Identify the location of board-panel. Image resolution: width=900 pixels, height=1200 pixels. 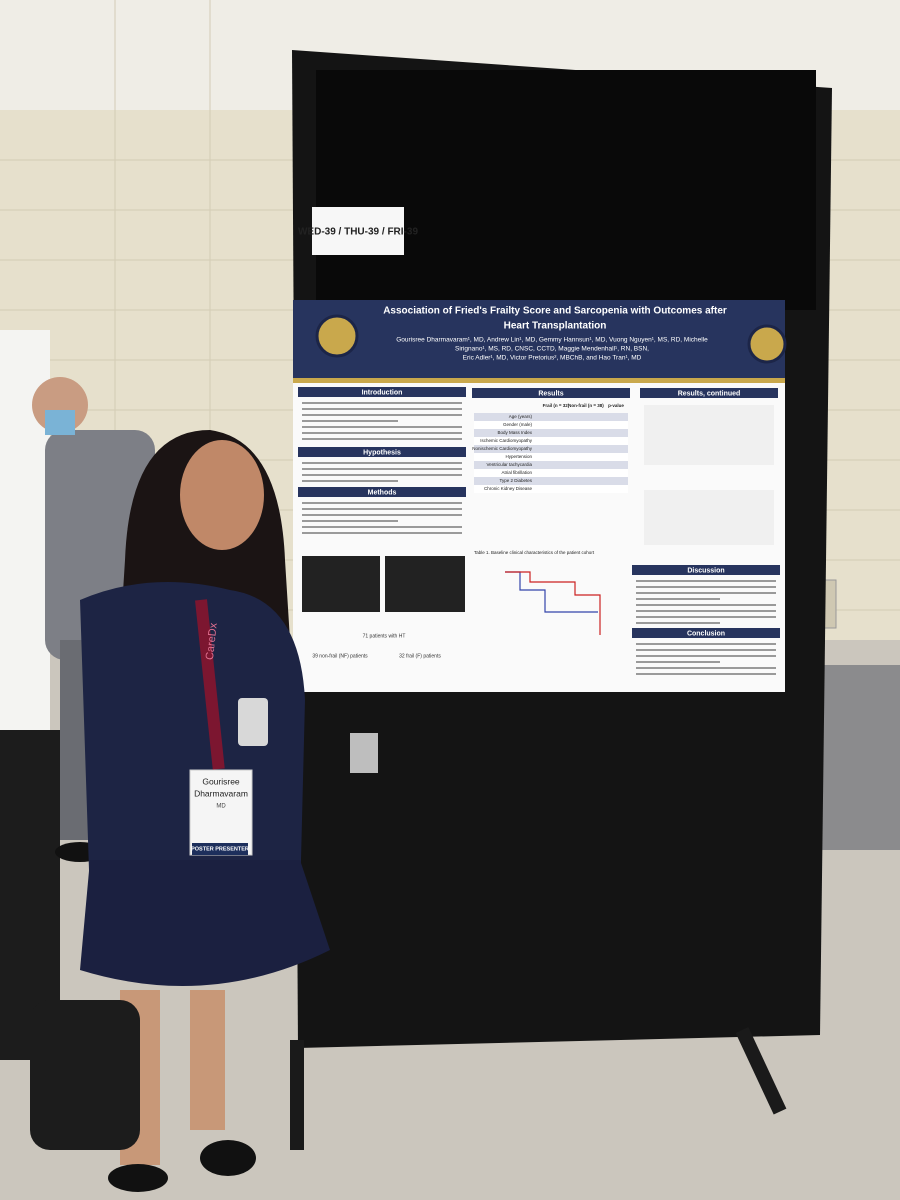
(566, 190).